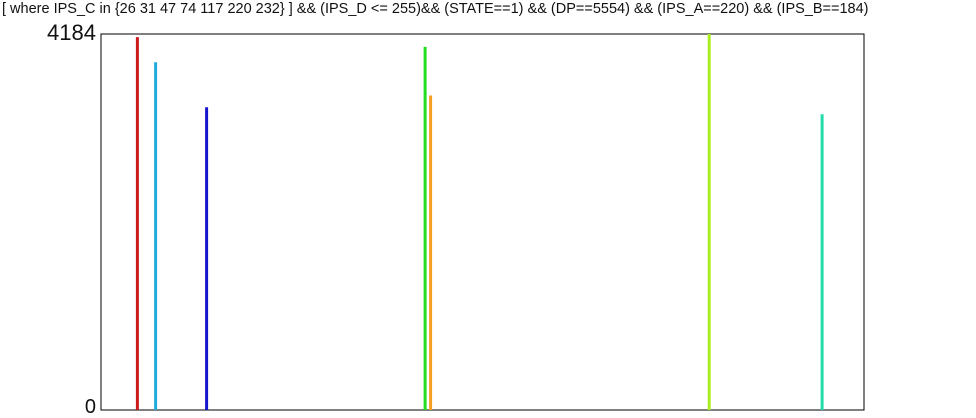  What do you see at coordinates (71, 32) in the screenshot?
I see `y-axis-max-label: 4184` at bounding box center [71, 32].